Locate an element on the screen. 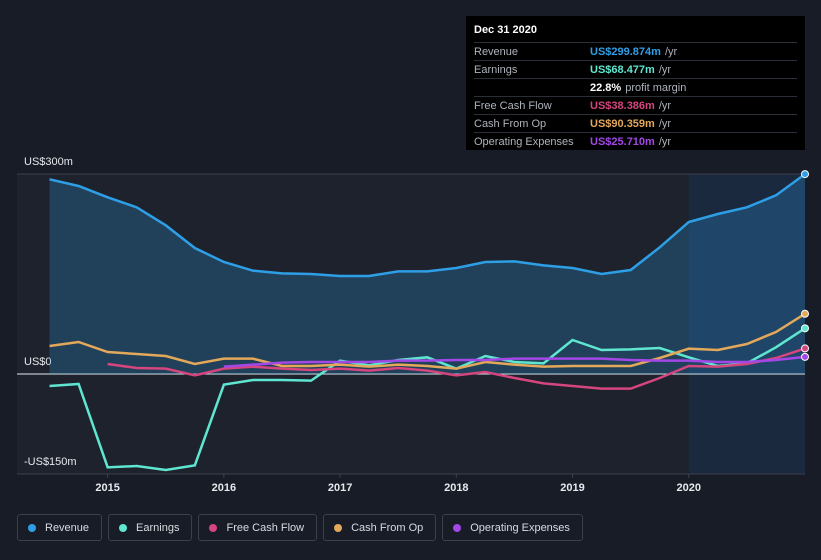 The image size is (821, 560). y-tick-label: US$300m is located at coordinates (48, 162).